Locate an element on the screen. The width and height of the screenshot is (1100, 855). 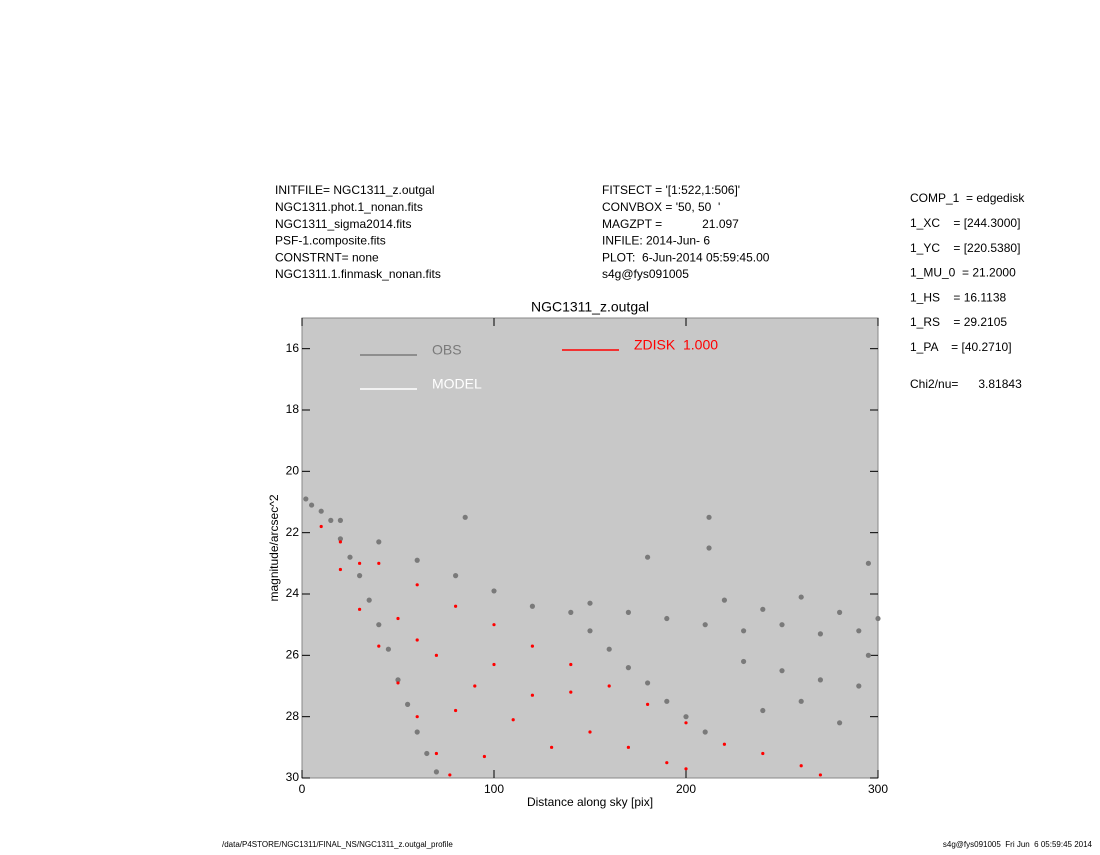
param-line: COMP_1 = edgedisk is located at coordinates (967, 198).